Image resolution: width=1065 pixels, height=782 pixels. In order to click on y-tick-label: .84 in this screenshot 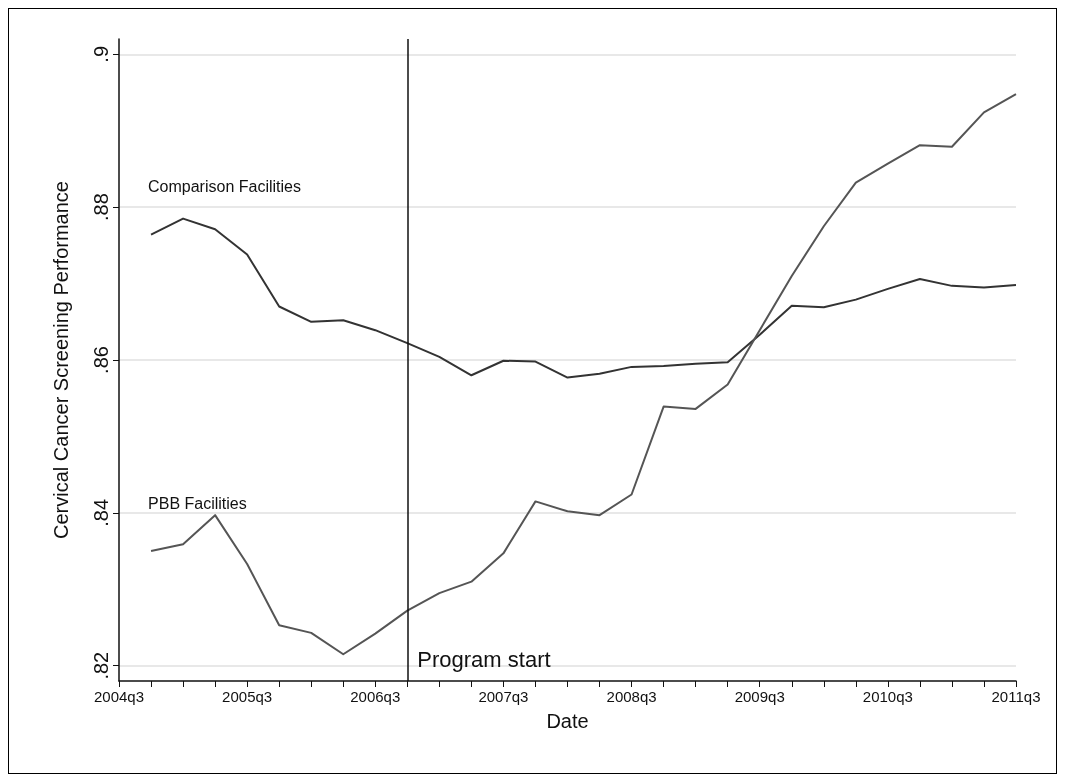, I will do `click(101, 512)`.